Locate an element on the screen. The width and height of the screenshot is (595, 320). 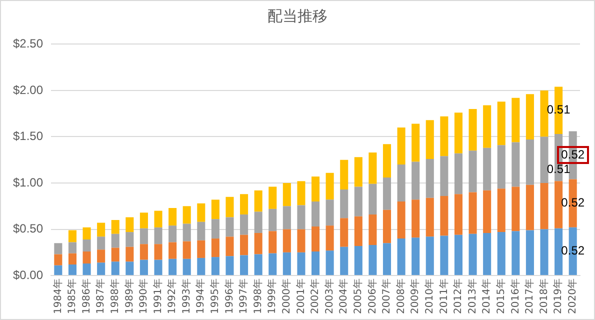
x-tick-label: 2008年 is located at coordinates (400, 296).